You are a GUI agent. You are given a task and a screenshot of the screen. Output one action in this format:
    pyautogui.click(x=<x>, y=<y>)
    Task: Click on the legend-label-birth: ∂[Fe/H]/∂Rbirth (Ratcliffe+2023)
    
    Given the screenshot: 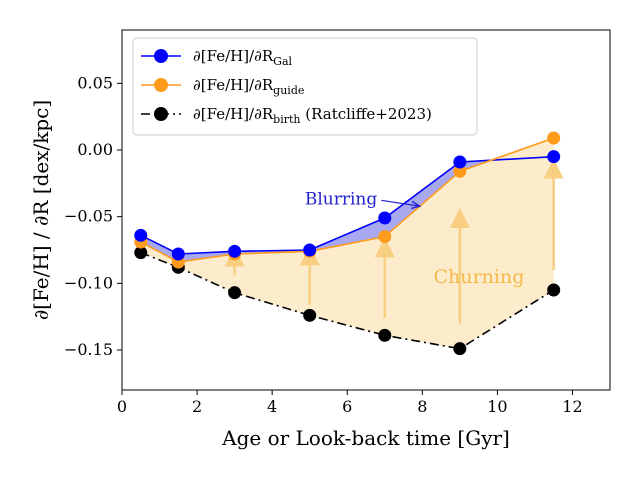 What is the action you would take?
    pyautogui.click(x=312, y=115)
    